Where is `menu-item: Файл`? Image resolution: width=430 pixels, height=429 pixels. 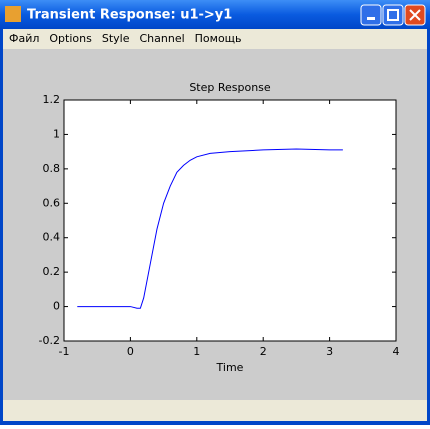
menu-item: Файл is located at coordinates (24, 38).